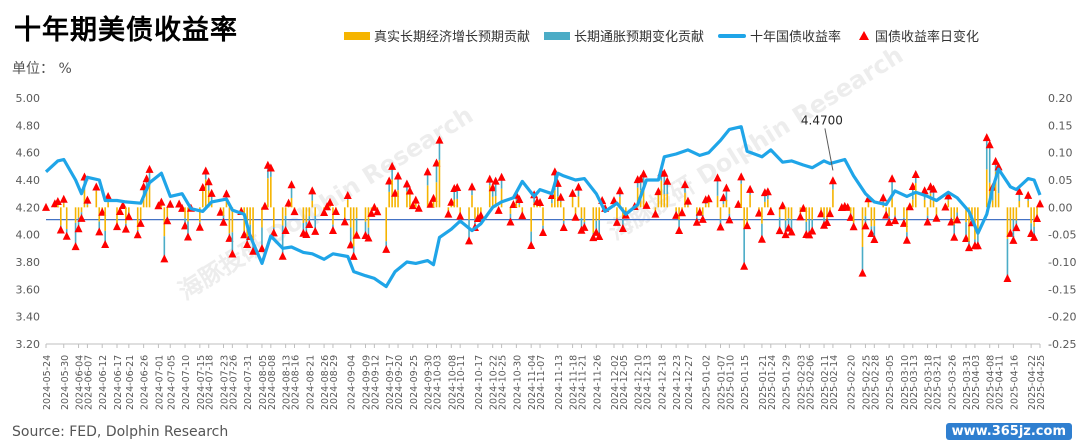  I want to click on legend-label-daily-change: 国债收益率日变化, so click(927, 37).